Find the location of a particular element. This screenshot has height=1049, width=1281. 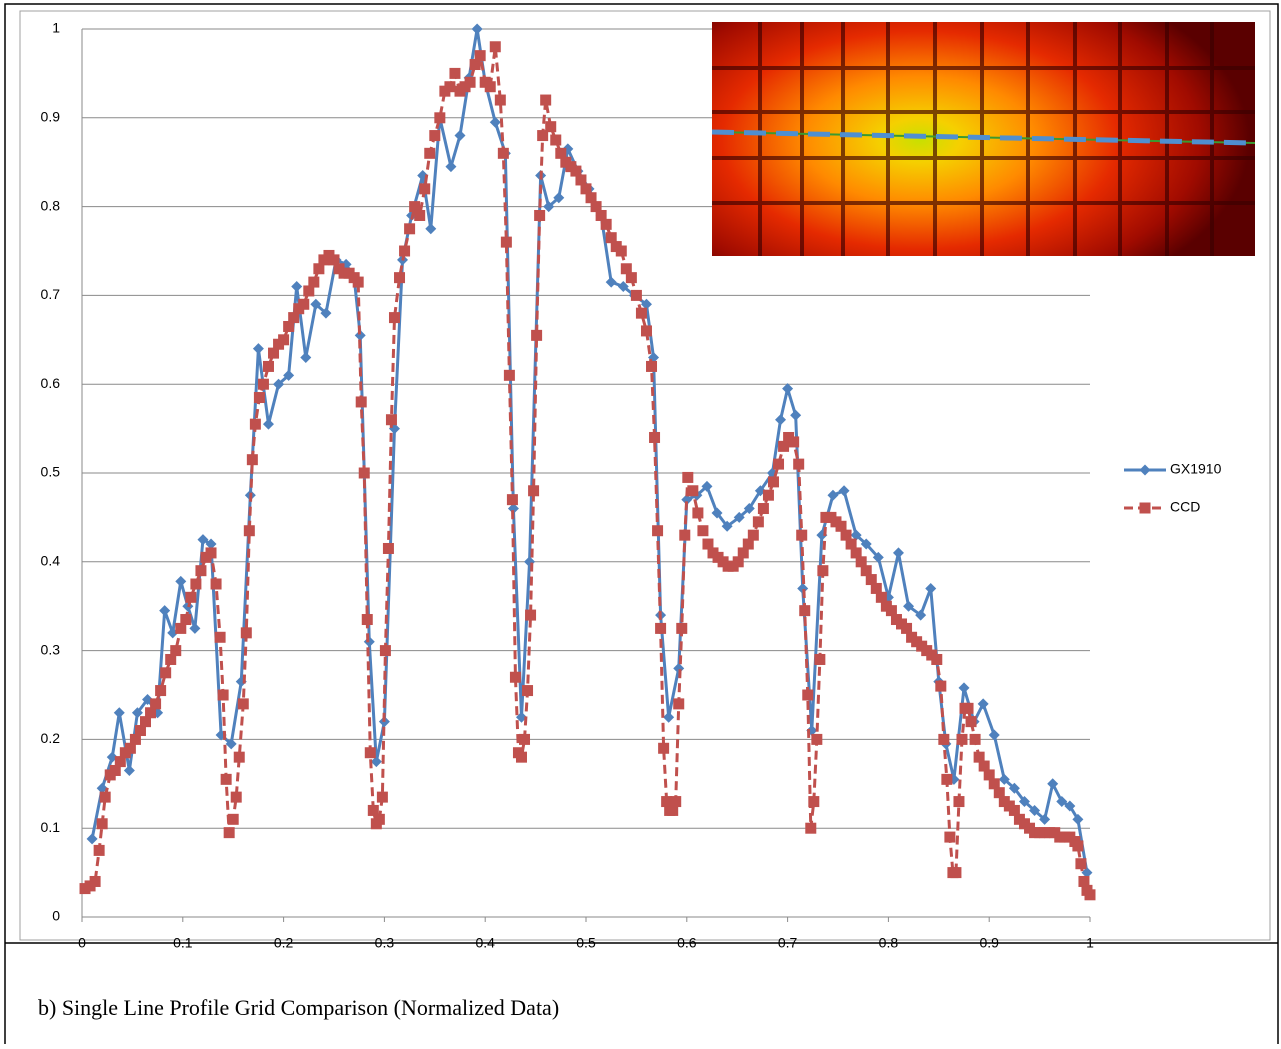

x-tick-label: 0.6 is located at coordinates (687, 943).